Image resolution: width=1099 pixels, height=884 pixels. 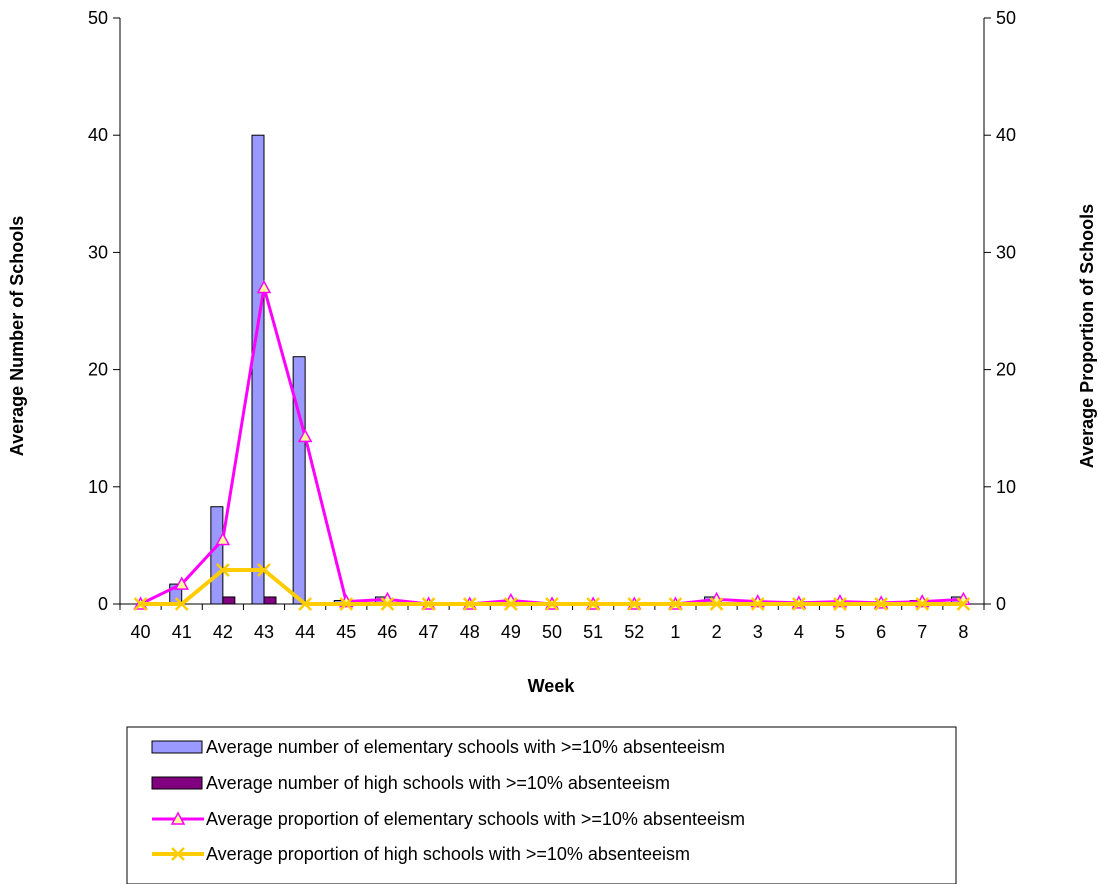 What do you see at coordinates (840, 632) in the screenshot?
I see `x-tick-label: 5` at bounding box center [840, 632].